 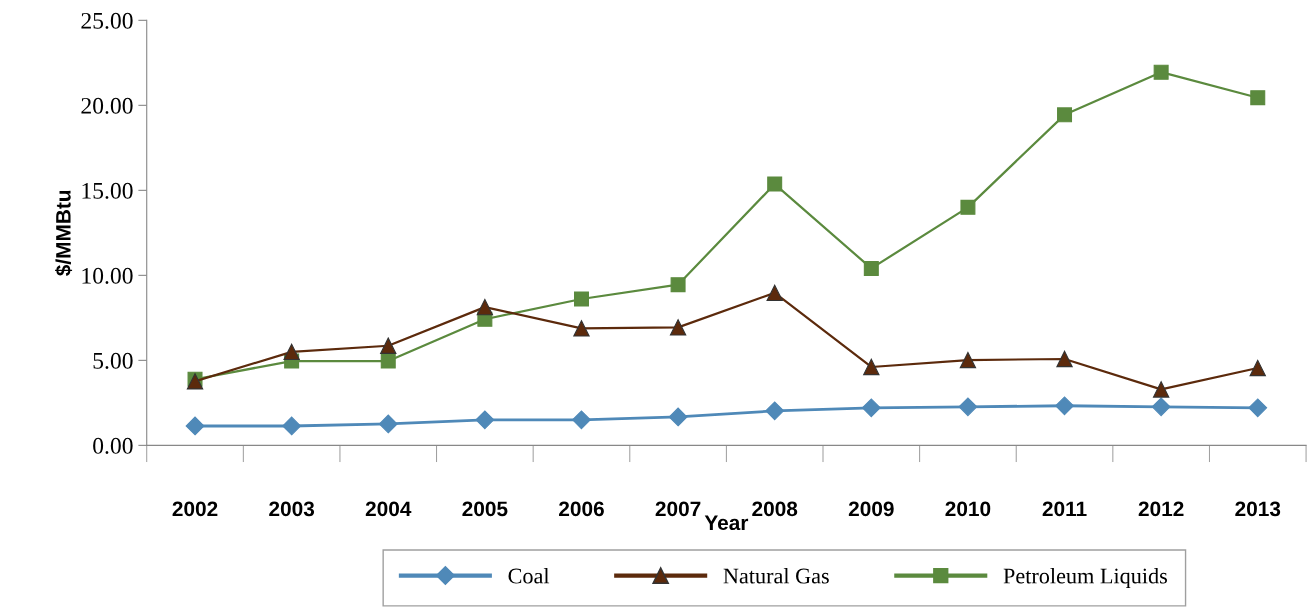 I want to click on x-tick-label: 2007, so click(x=678, y=509).